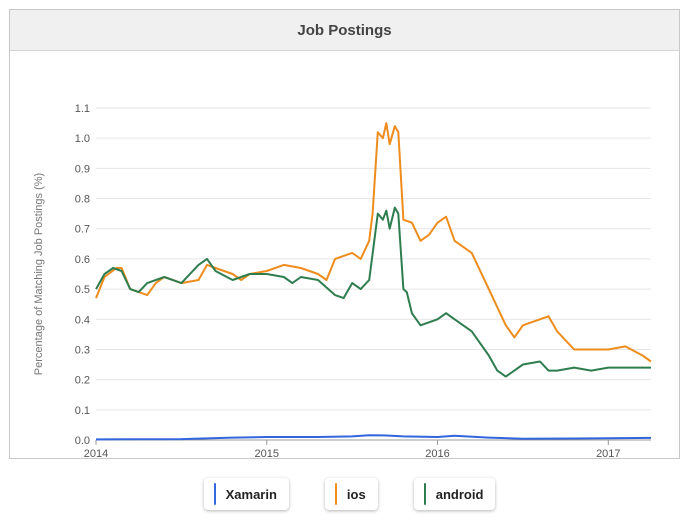  I want to click on y-tick-label: 0.7, so click(82, 230).